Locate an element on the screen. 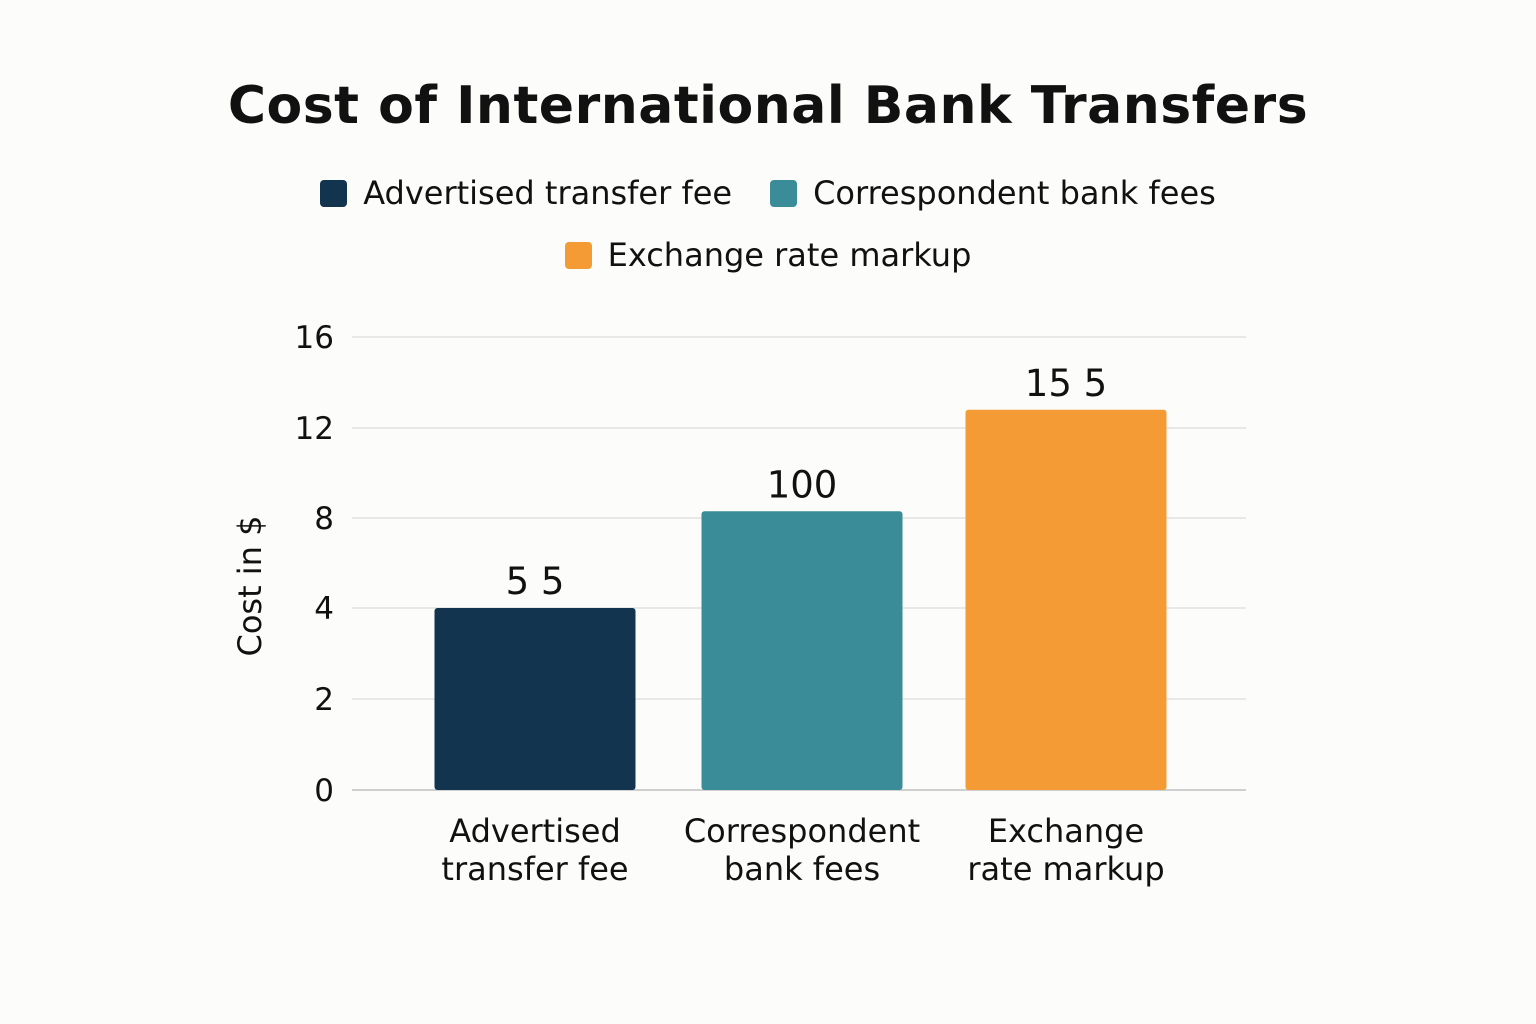  legend-item-markup: Exchange rate markup is located at coordinates (768, 255).